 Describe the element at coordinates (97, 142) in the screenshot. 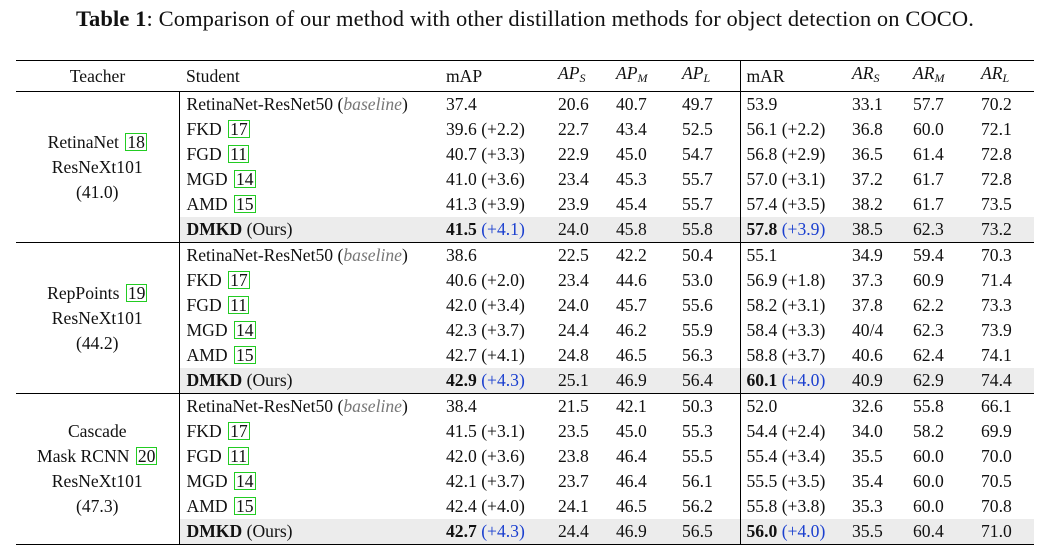

I see `teacher-name-line: RetinaNet 18` at that location.